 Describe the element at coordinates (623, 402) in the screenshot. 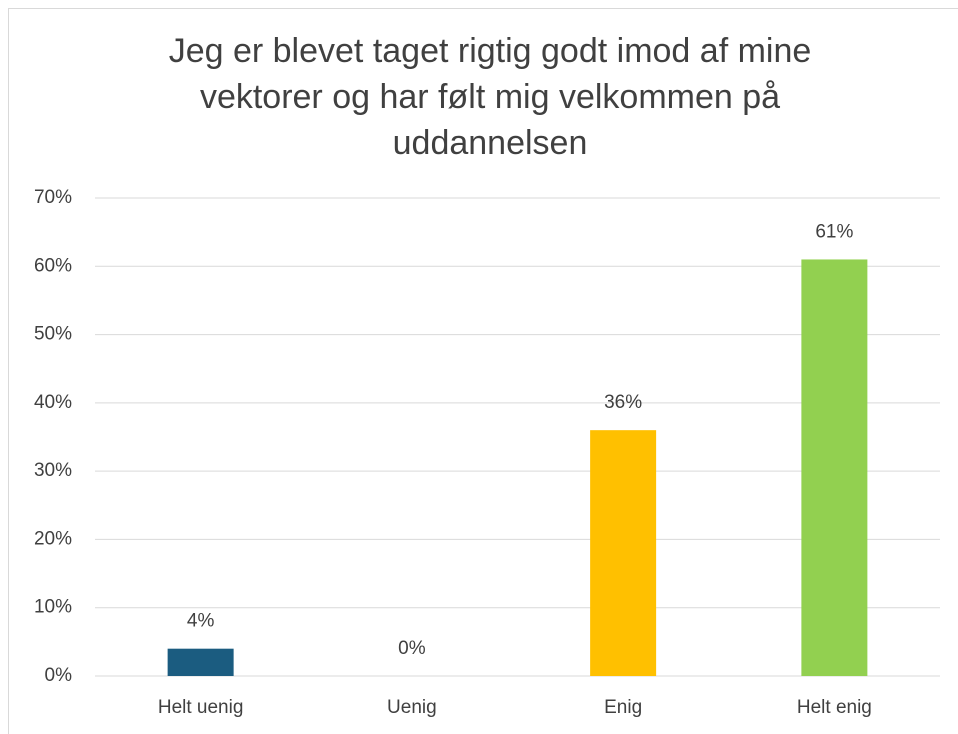

I see `data-label: 36%` at that location.